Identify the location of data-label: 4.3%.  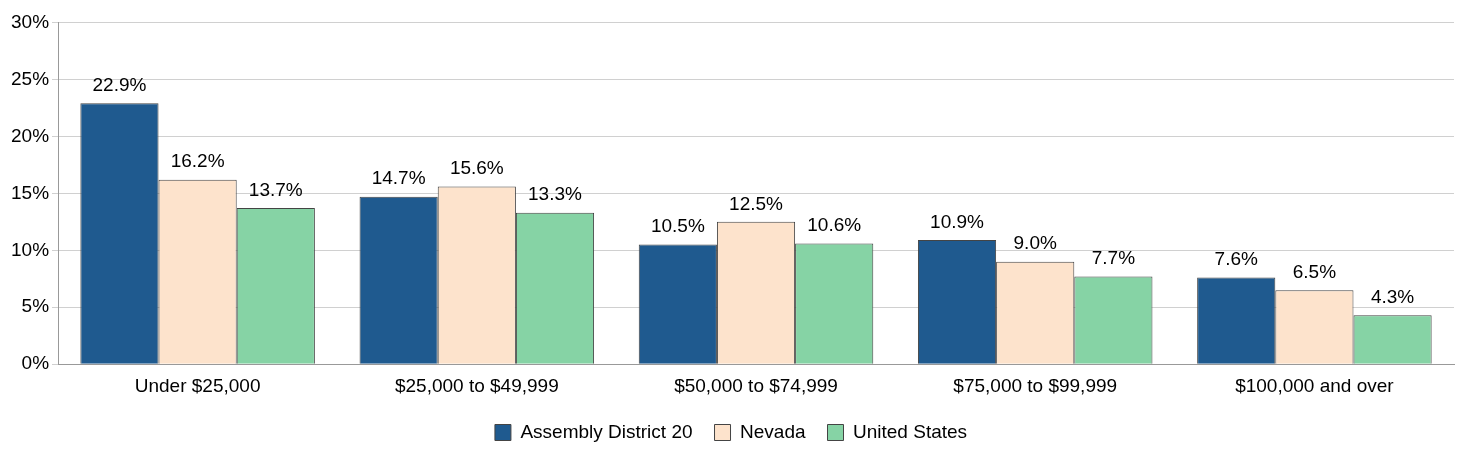
(1392, 296).